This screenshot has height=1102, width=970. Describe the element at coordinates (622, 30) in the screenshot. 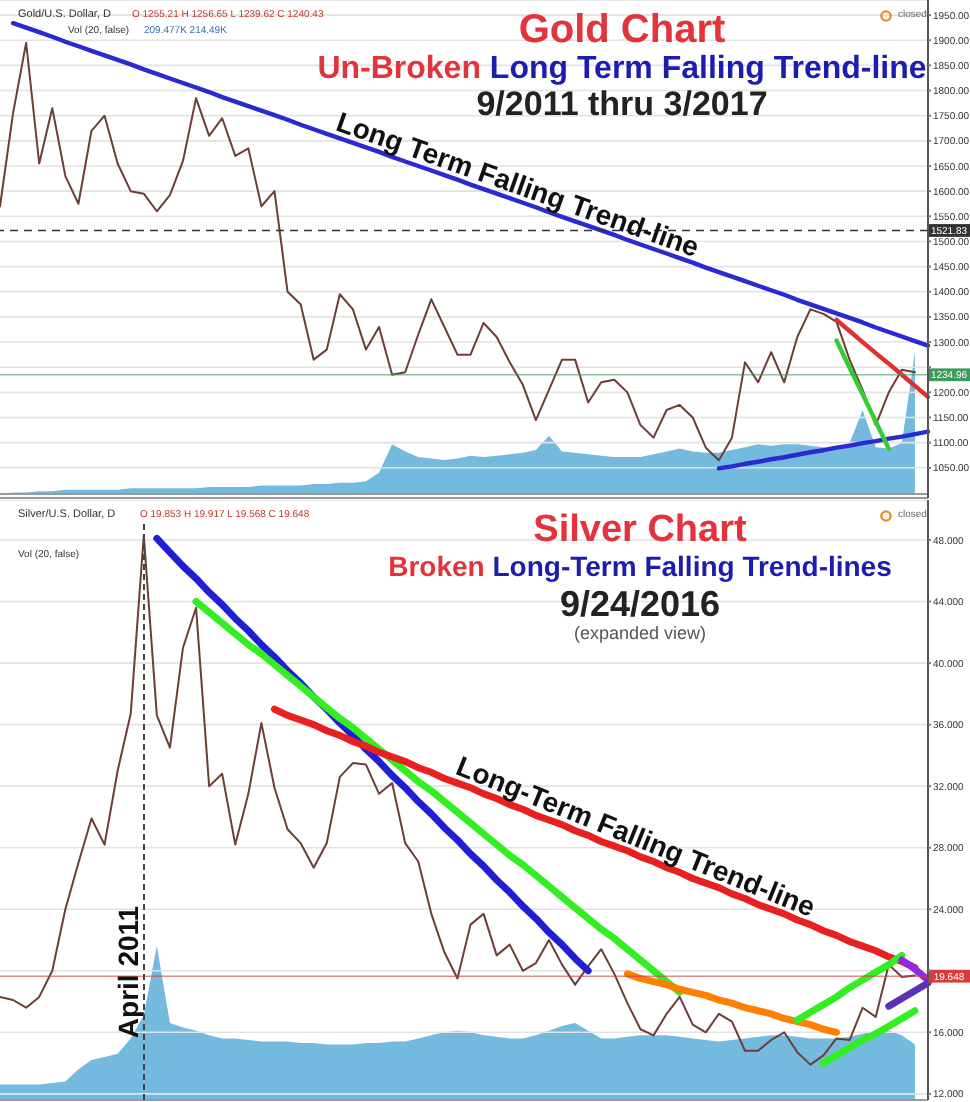

I see `chart-title: Gold Chart` at that location.